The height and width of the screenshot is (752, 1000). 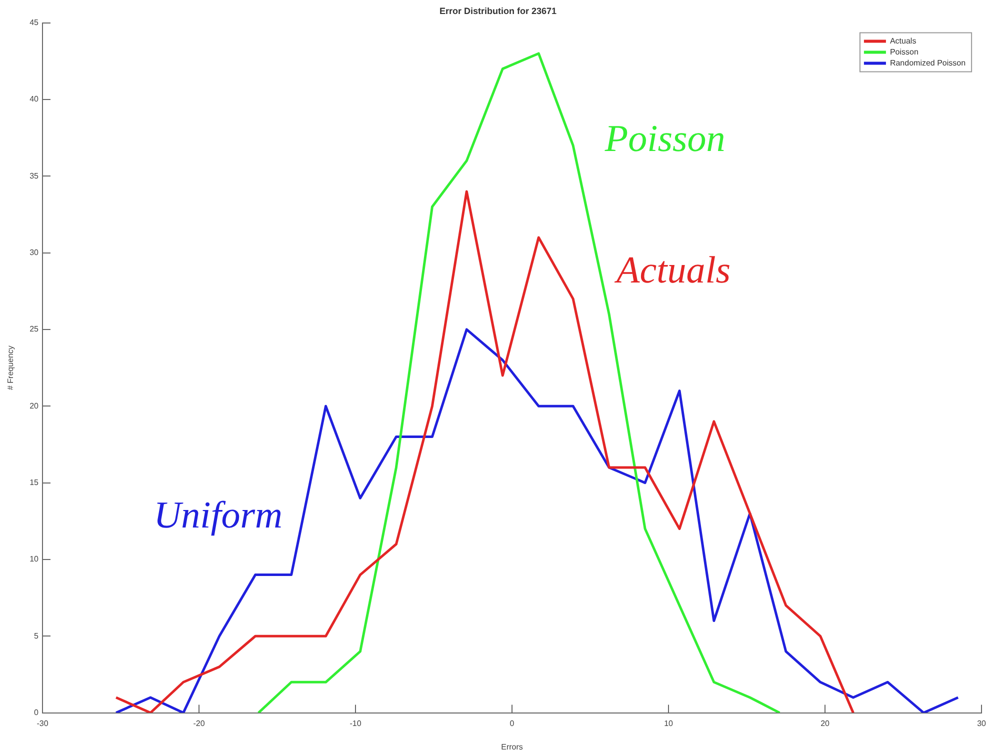 What do you see at coordinates (928, 63) in the screenshot?
I see `legend-label: Randomized Poisson` at bounding box center [928, 63].